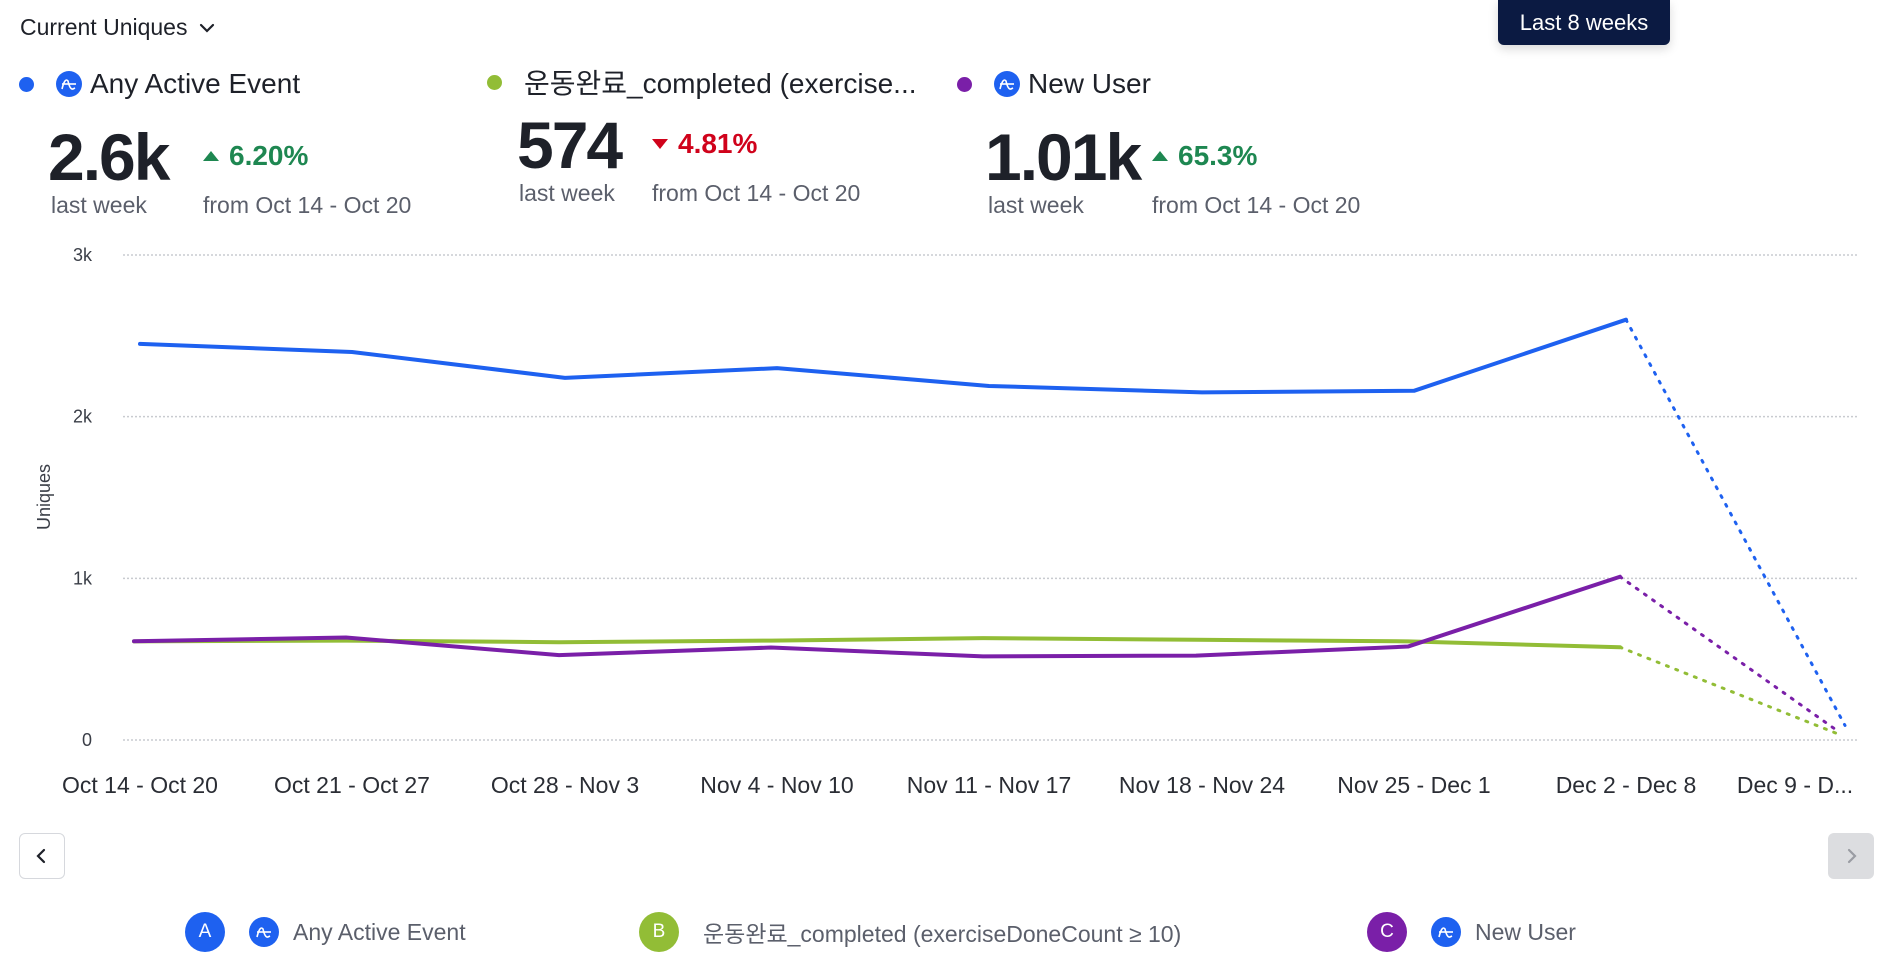  What do you see at coordinates (109, 157) in the screenshot?
I see `series-value: 2.6k` at bounding box center [109, 157].